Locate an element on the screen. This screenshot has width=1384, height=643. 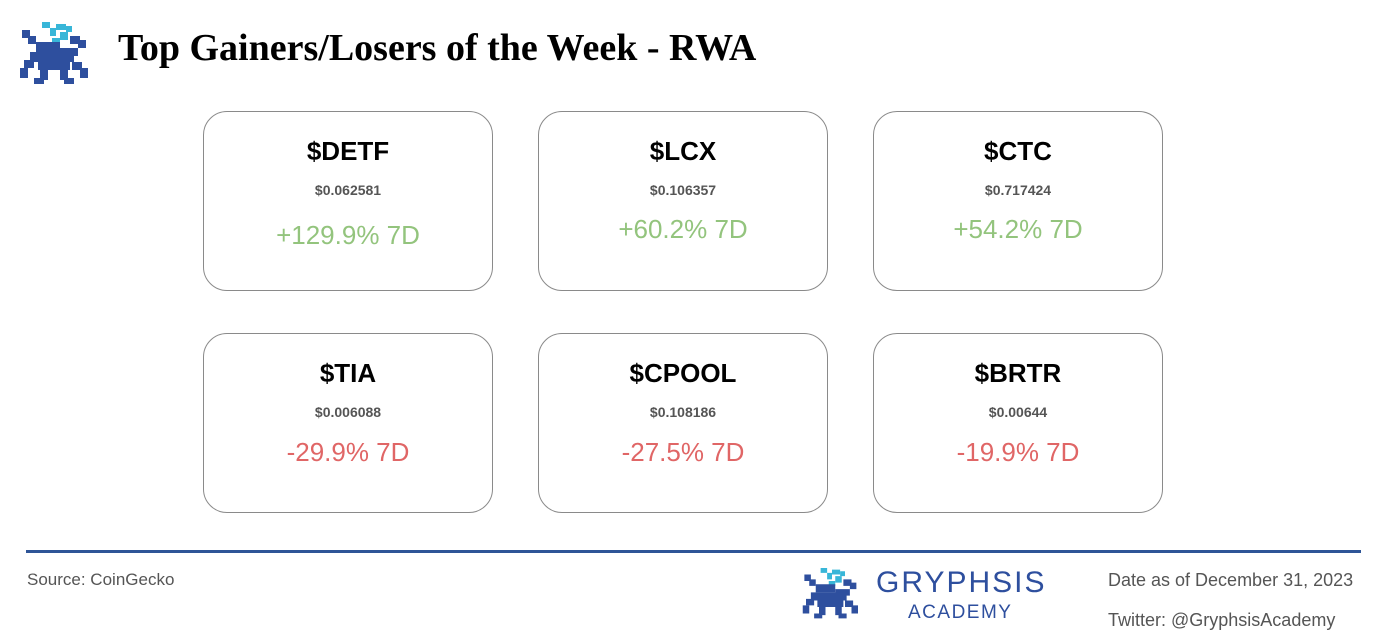
token-price: $0.108186 is located at coordinates (683, 412).